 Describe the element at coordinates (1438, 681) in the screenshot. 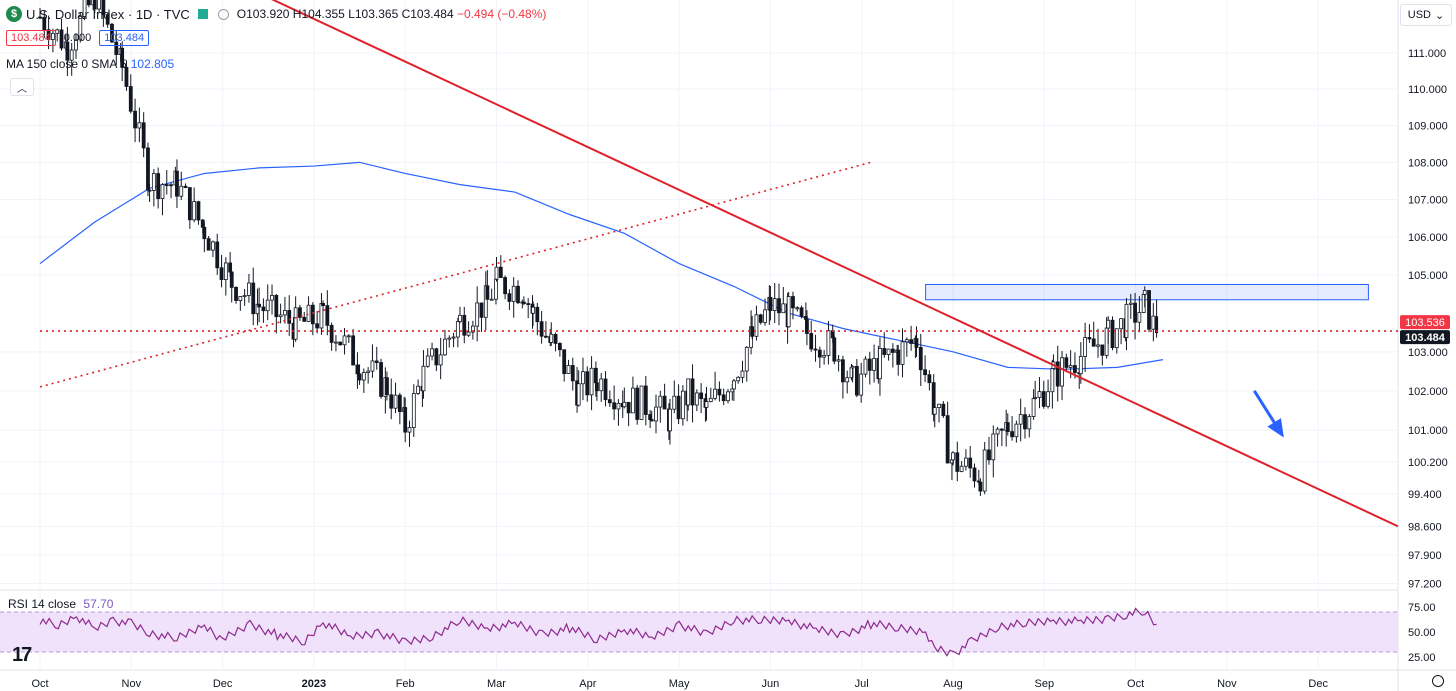

I see `settings-icon` at that location.